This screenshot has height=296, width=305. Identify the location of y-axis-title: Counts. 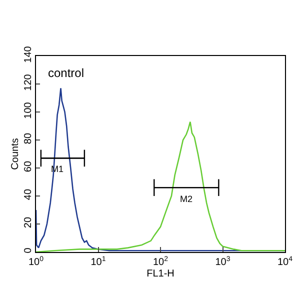
(15, 154).